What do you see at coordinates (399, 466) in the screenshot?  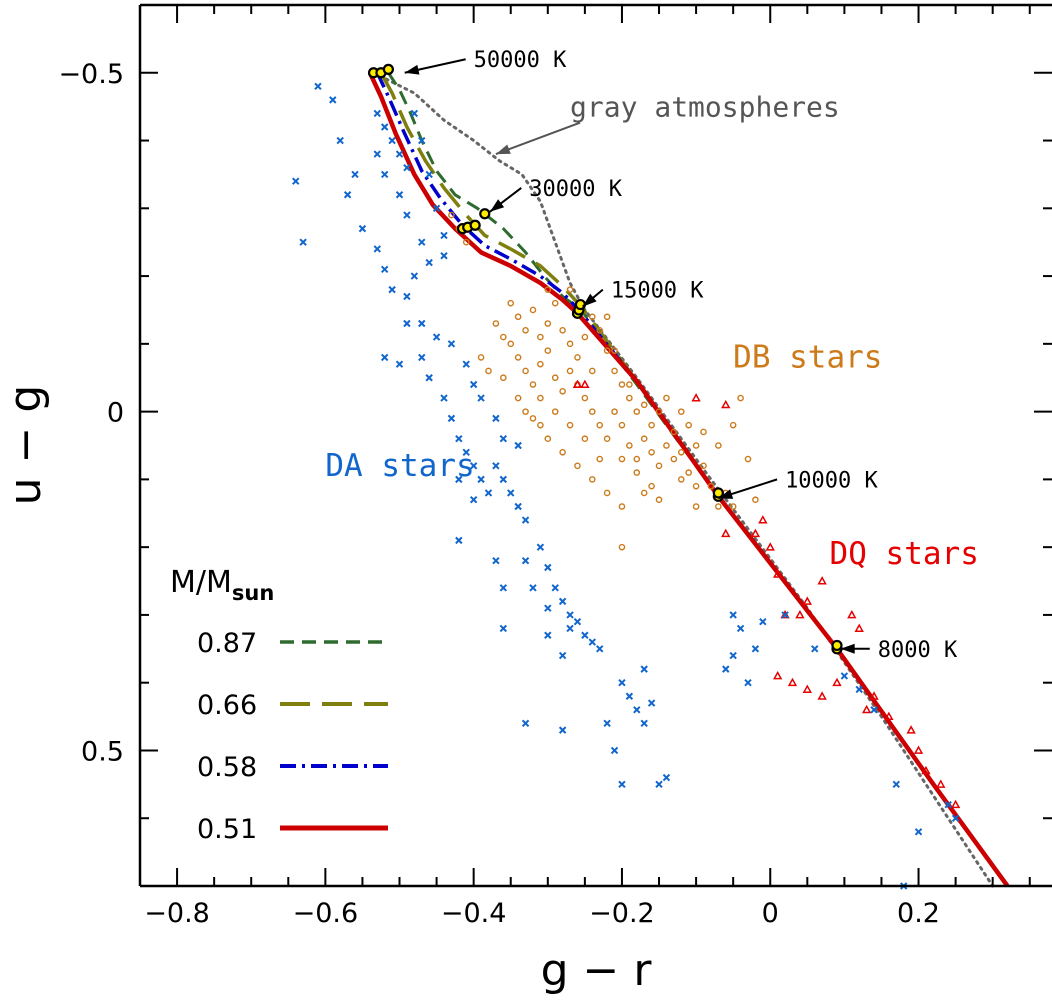 I see `group-label-da: DA stars` at bounding box center [399, 466].